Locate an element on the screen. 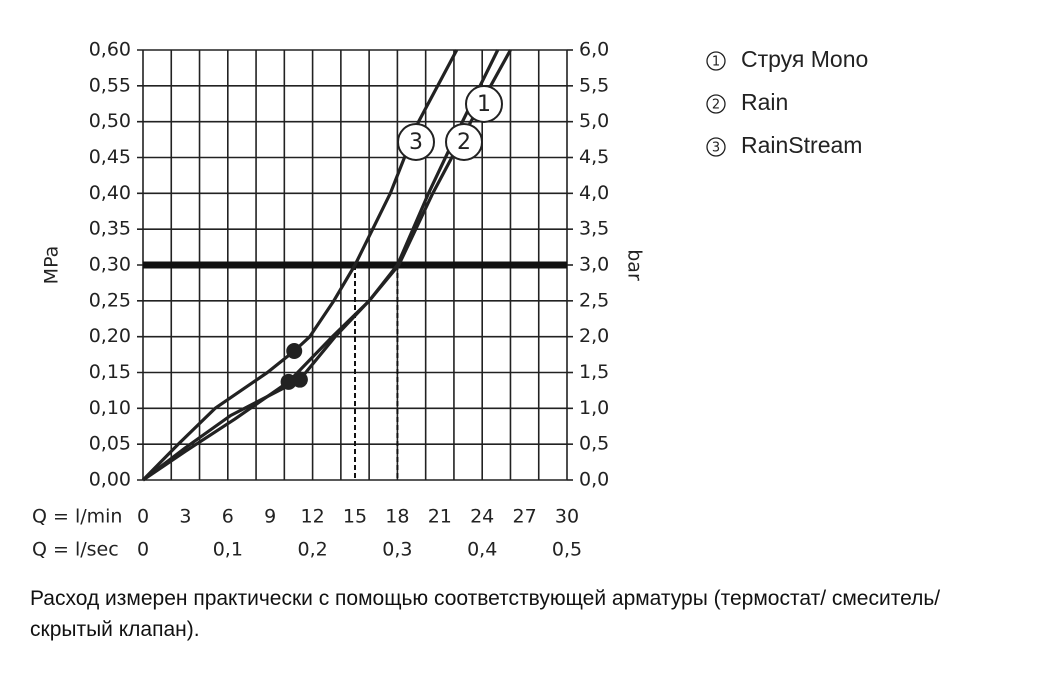  y-tick-label: 0,60 is located at coordinates (110, 50).